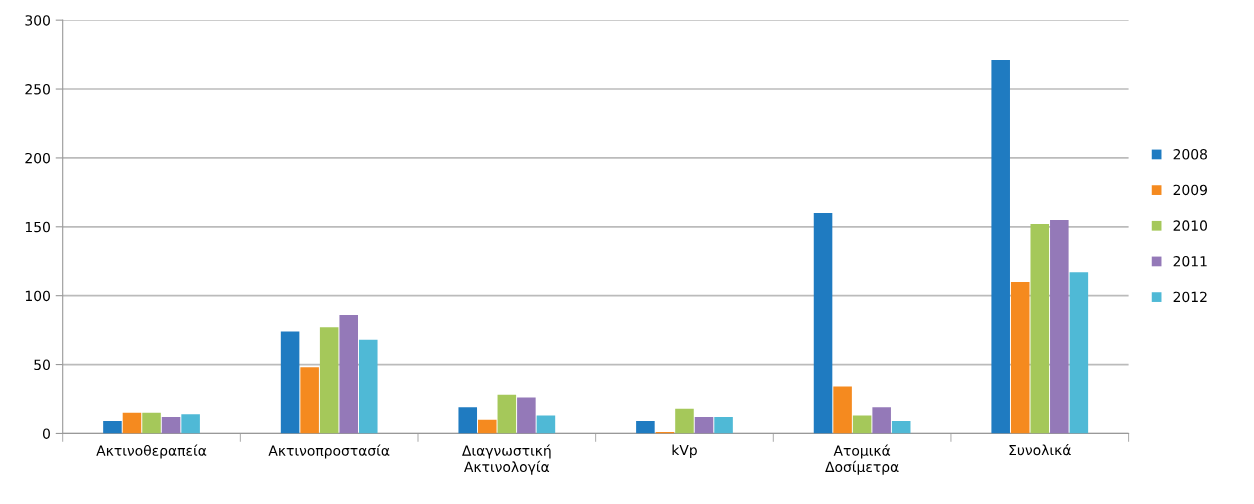 This screenshot has width=1254, height=504. Describe the element at coordinates (42, 365) in the screenshot. I see `y-tick-label: 50` at that location.